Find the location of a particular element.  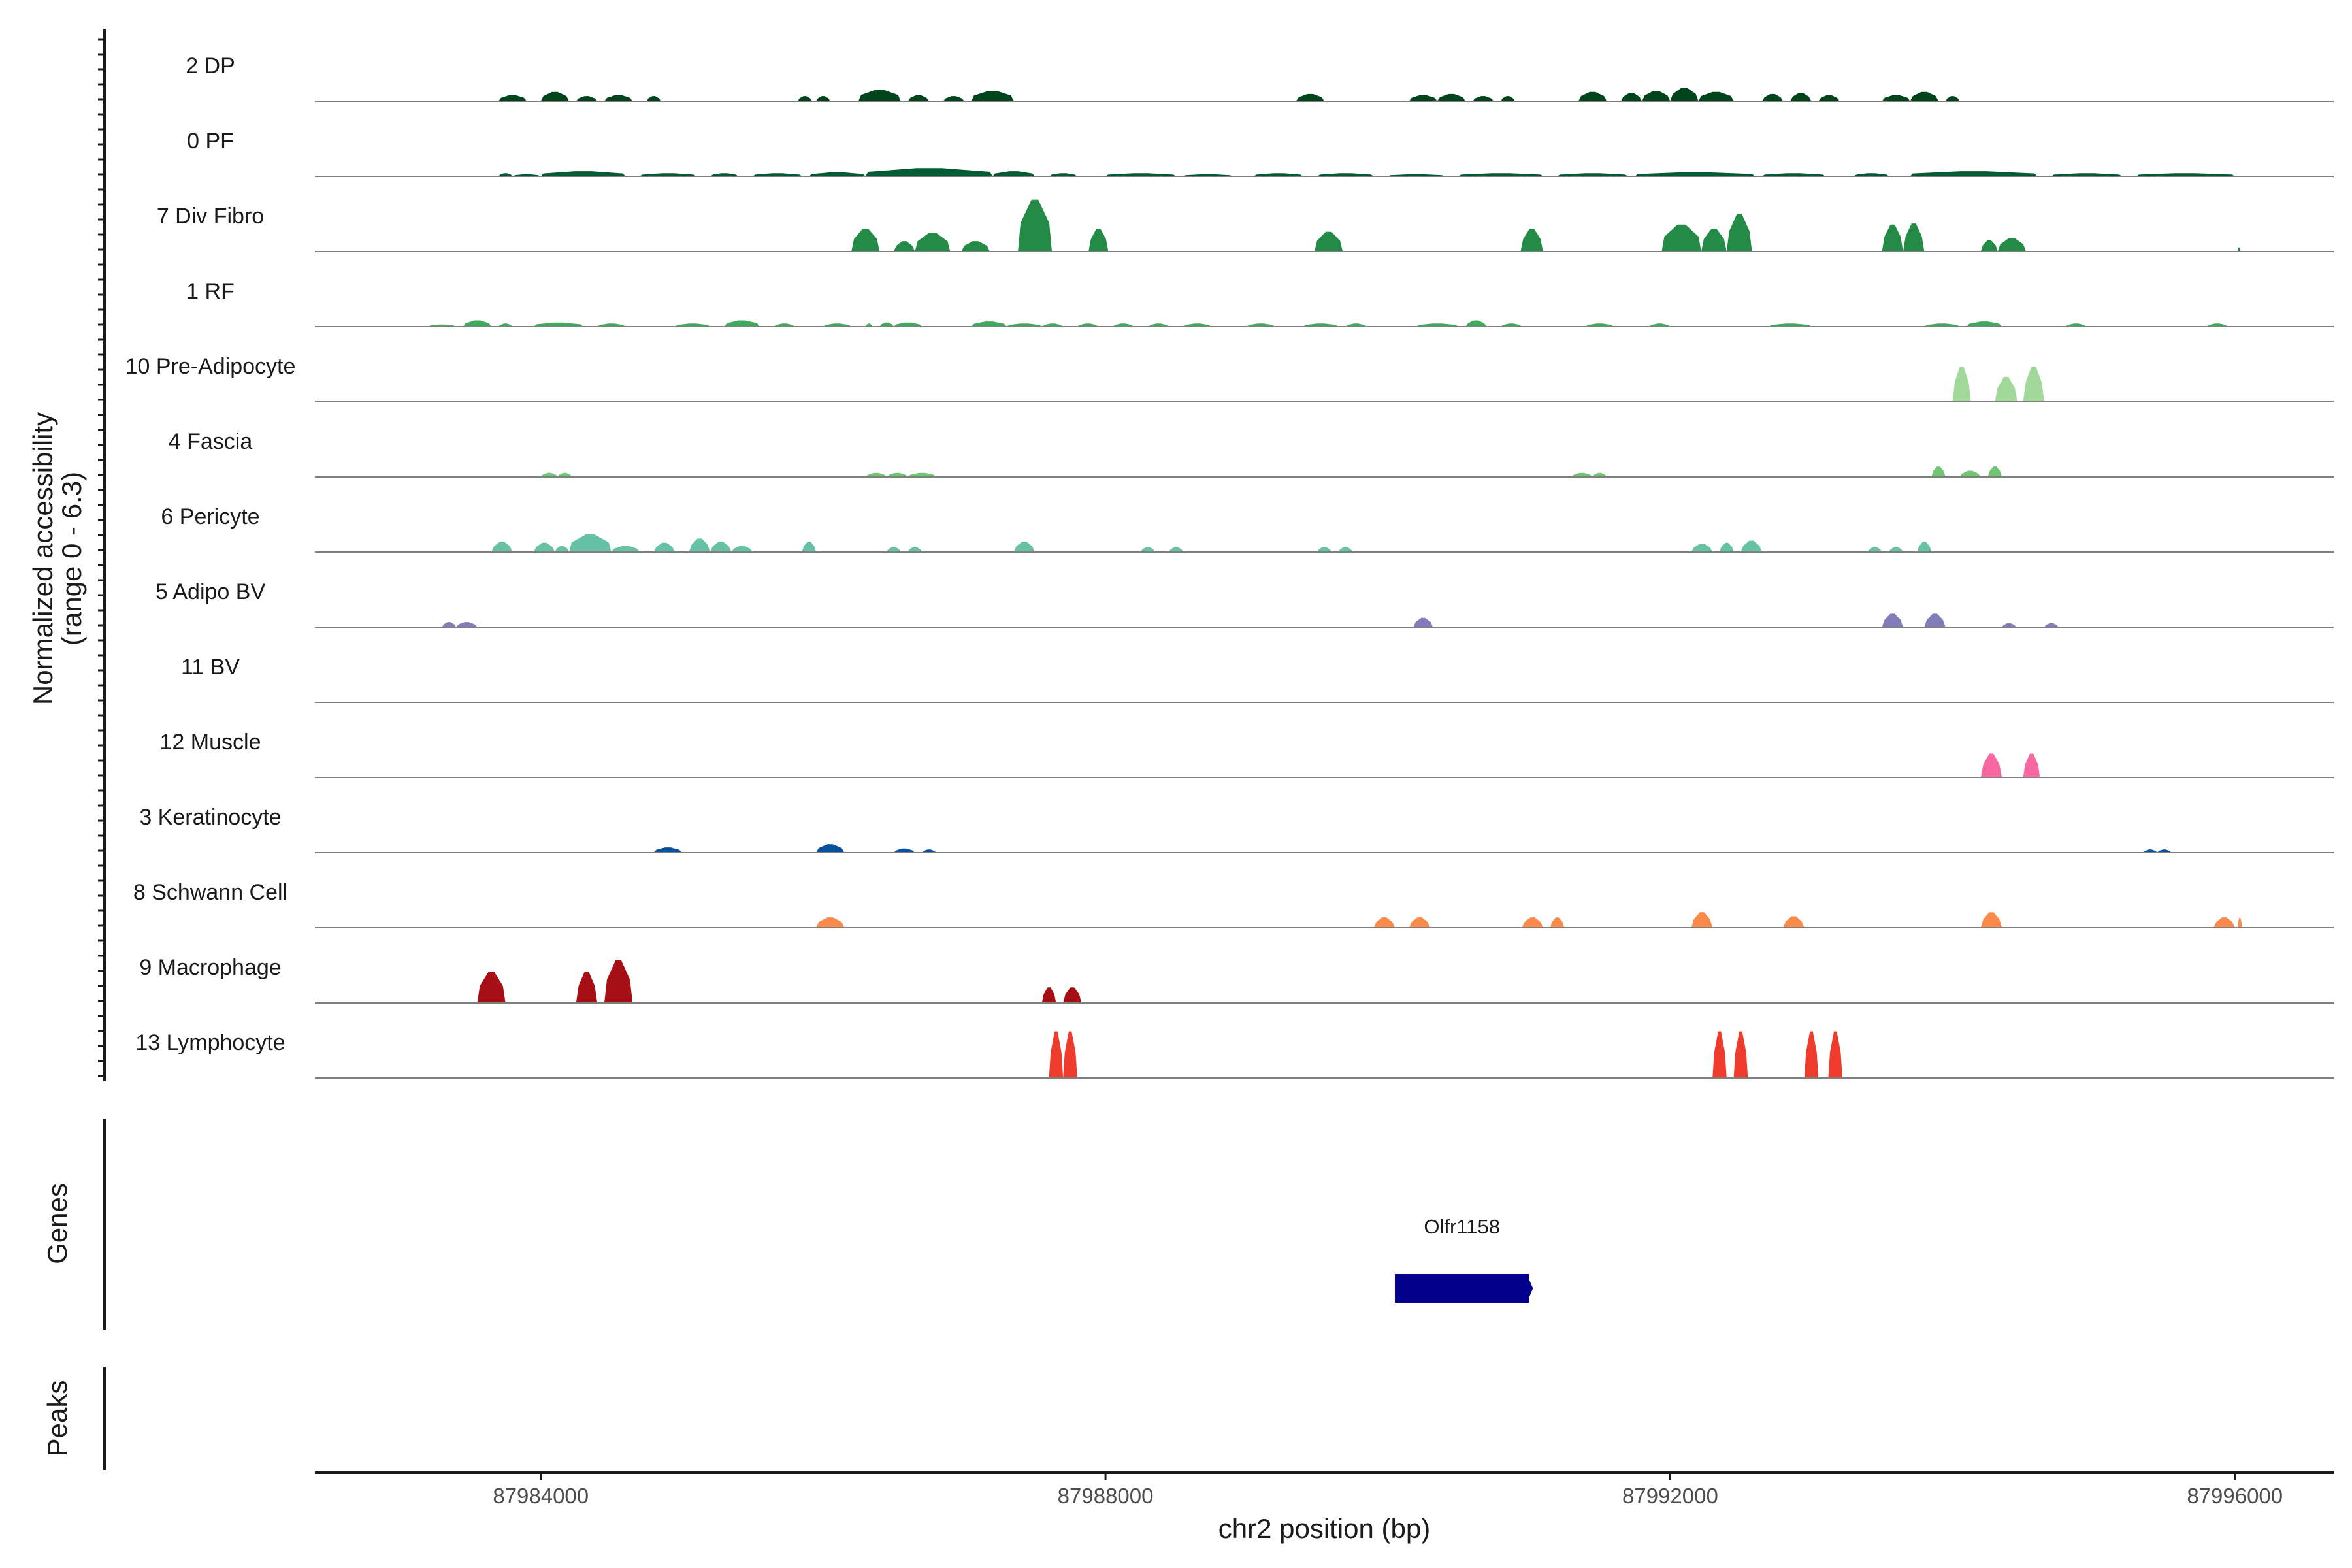

x-axis-title: chr2 position (bp) is located at coordinates (1324, 1528).